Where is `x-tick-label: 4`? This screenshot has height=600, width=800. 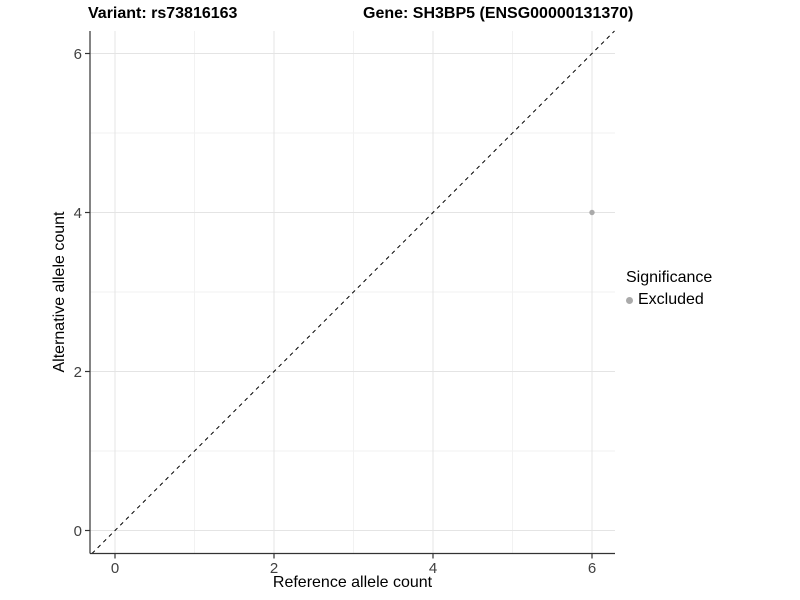
x-tick-label: 4 is located at coordinates (433, 568).